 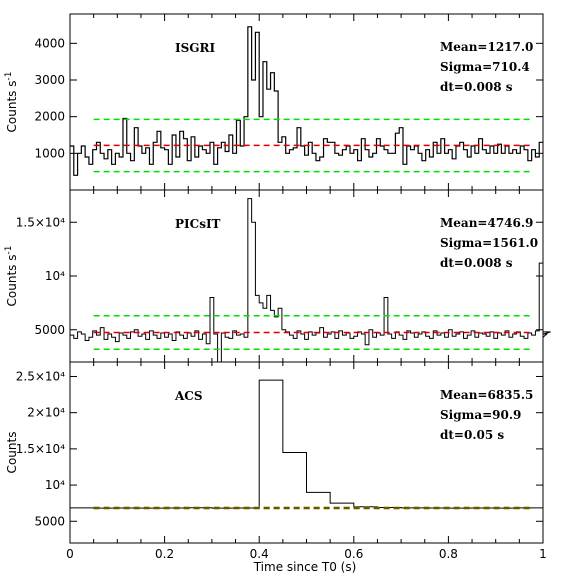 What do you see at coordinates (259, 554) in the screenshot?
I see `x-tick-label: 0.4` at bounding box center [259, 554].